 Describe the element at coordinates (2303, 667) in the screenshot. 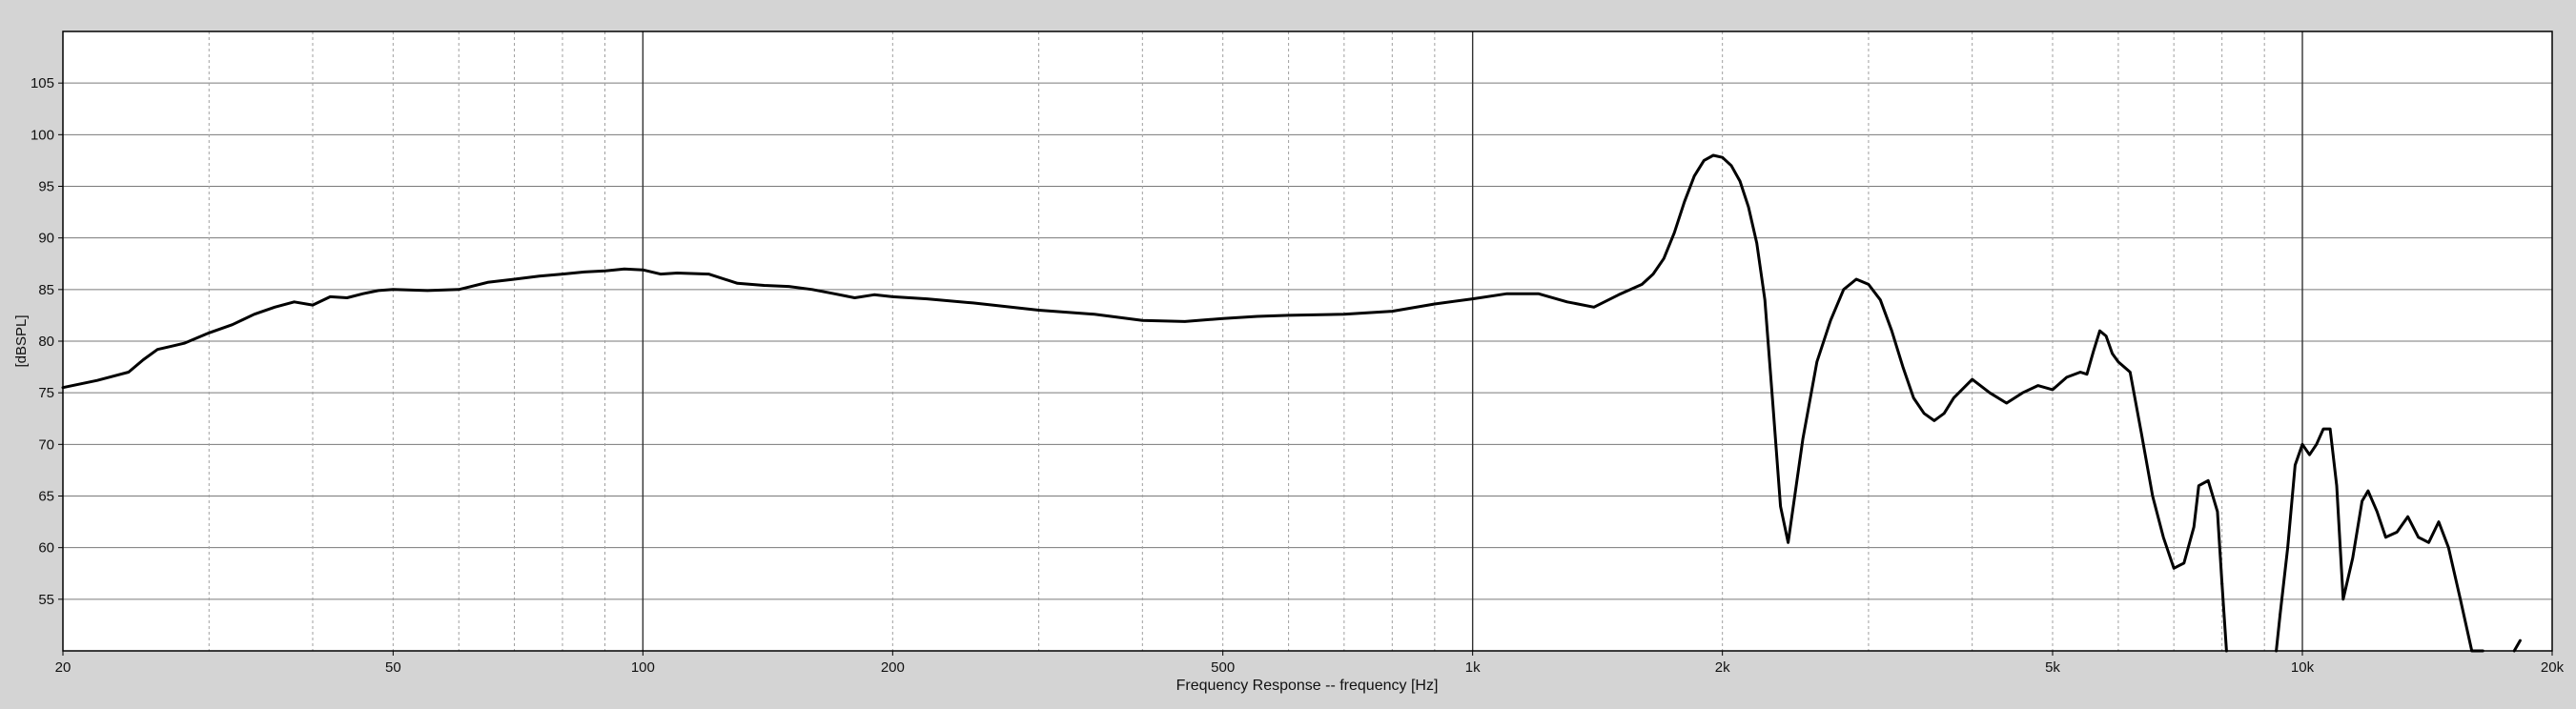

I see `x-tick-label: 10k` at that location.